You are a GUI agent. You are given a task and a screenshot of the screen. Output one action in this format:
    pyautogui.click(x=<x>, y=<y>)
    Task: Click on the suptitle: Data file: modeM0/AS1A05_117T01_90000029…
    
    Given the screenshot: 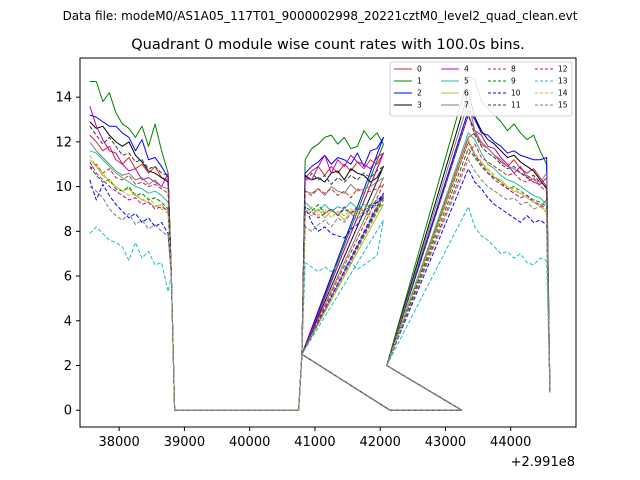 What is the action you would take?
    pyautogui.click(x=320, y=16)
    